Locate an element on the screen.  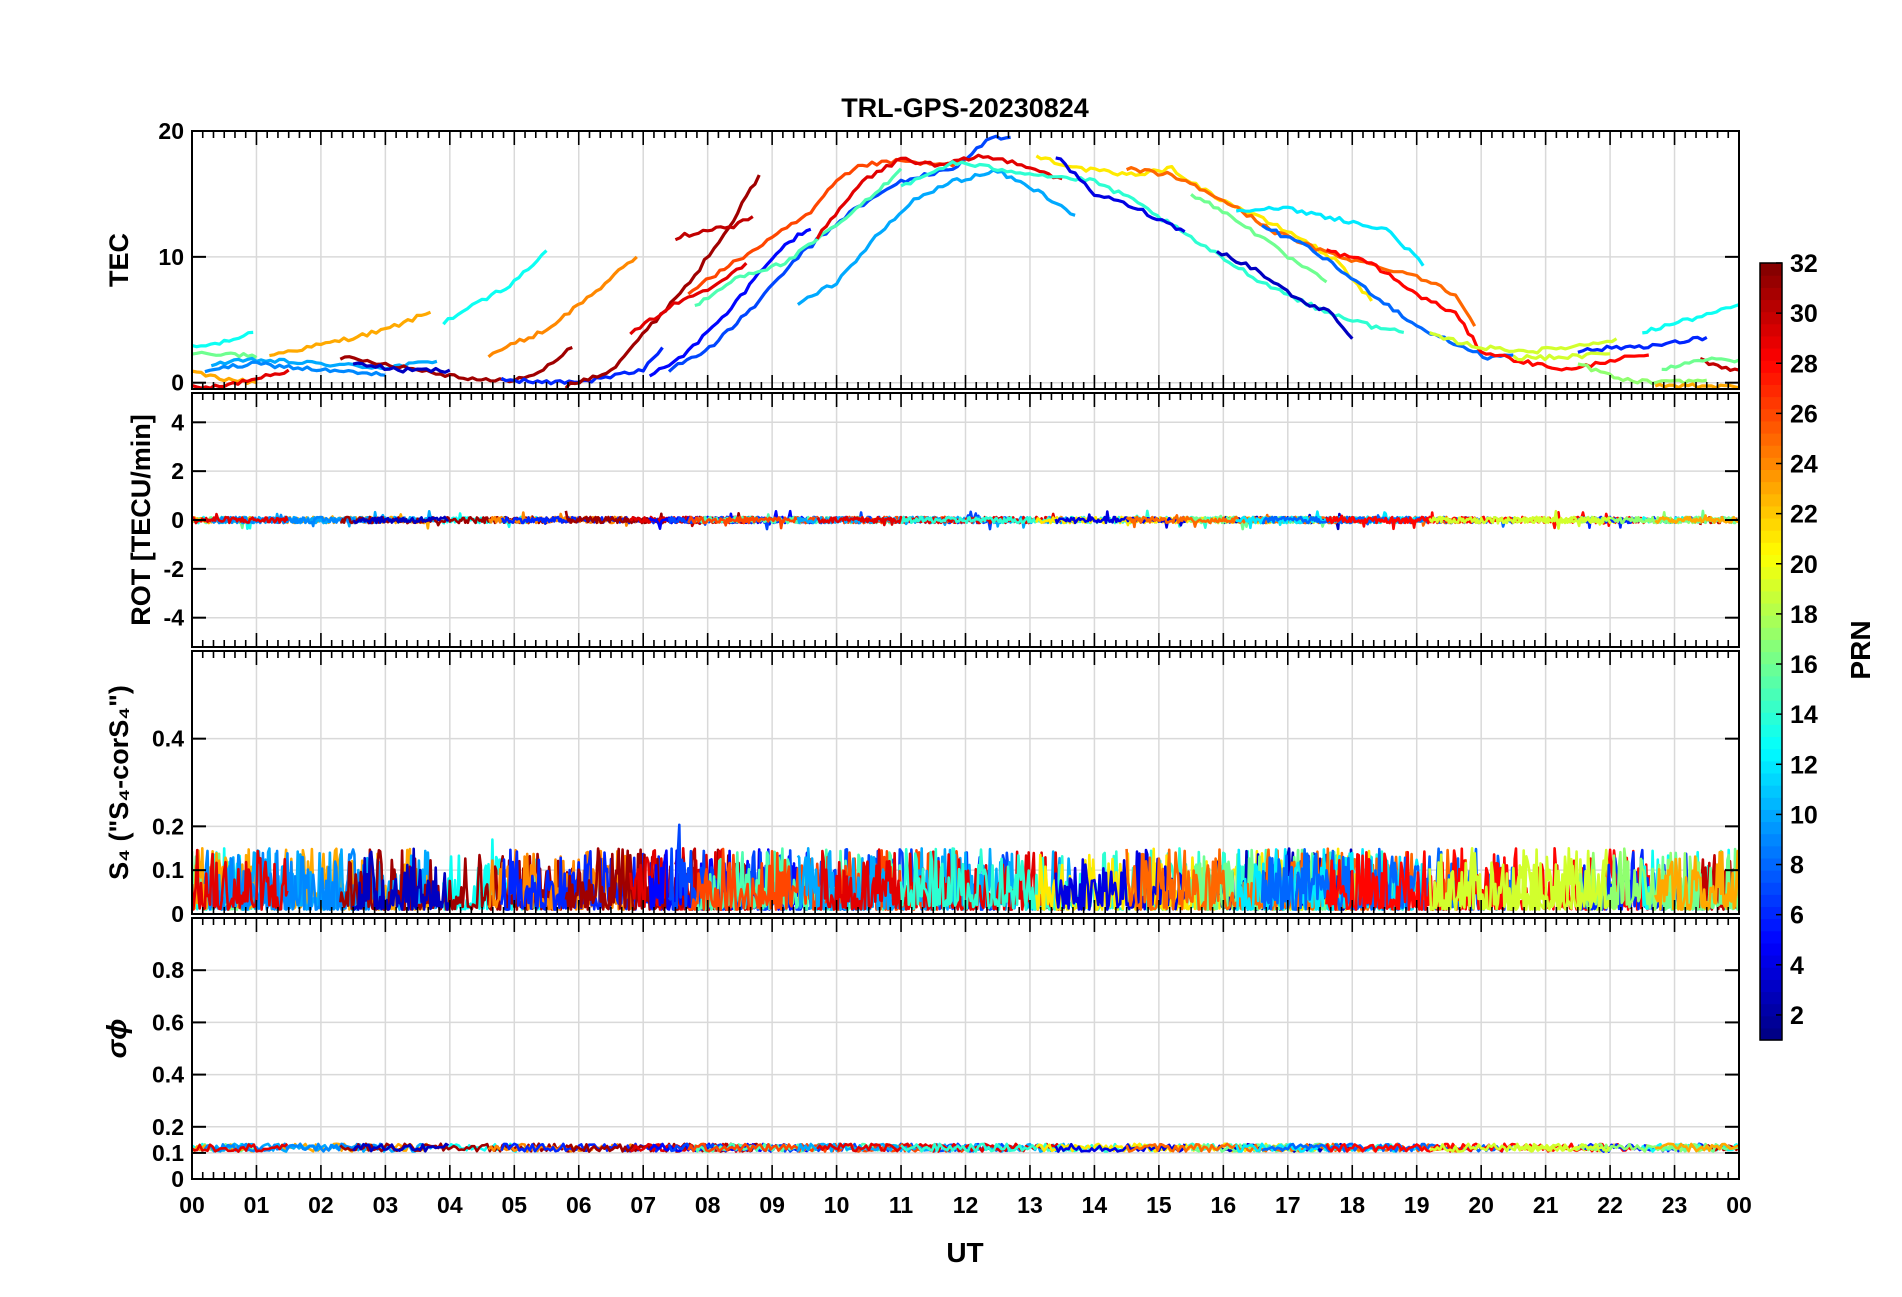
colorbar-label: PRN is located at coordinates (1860, 649).